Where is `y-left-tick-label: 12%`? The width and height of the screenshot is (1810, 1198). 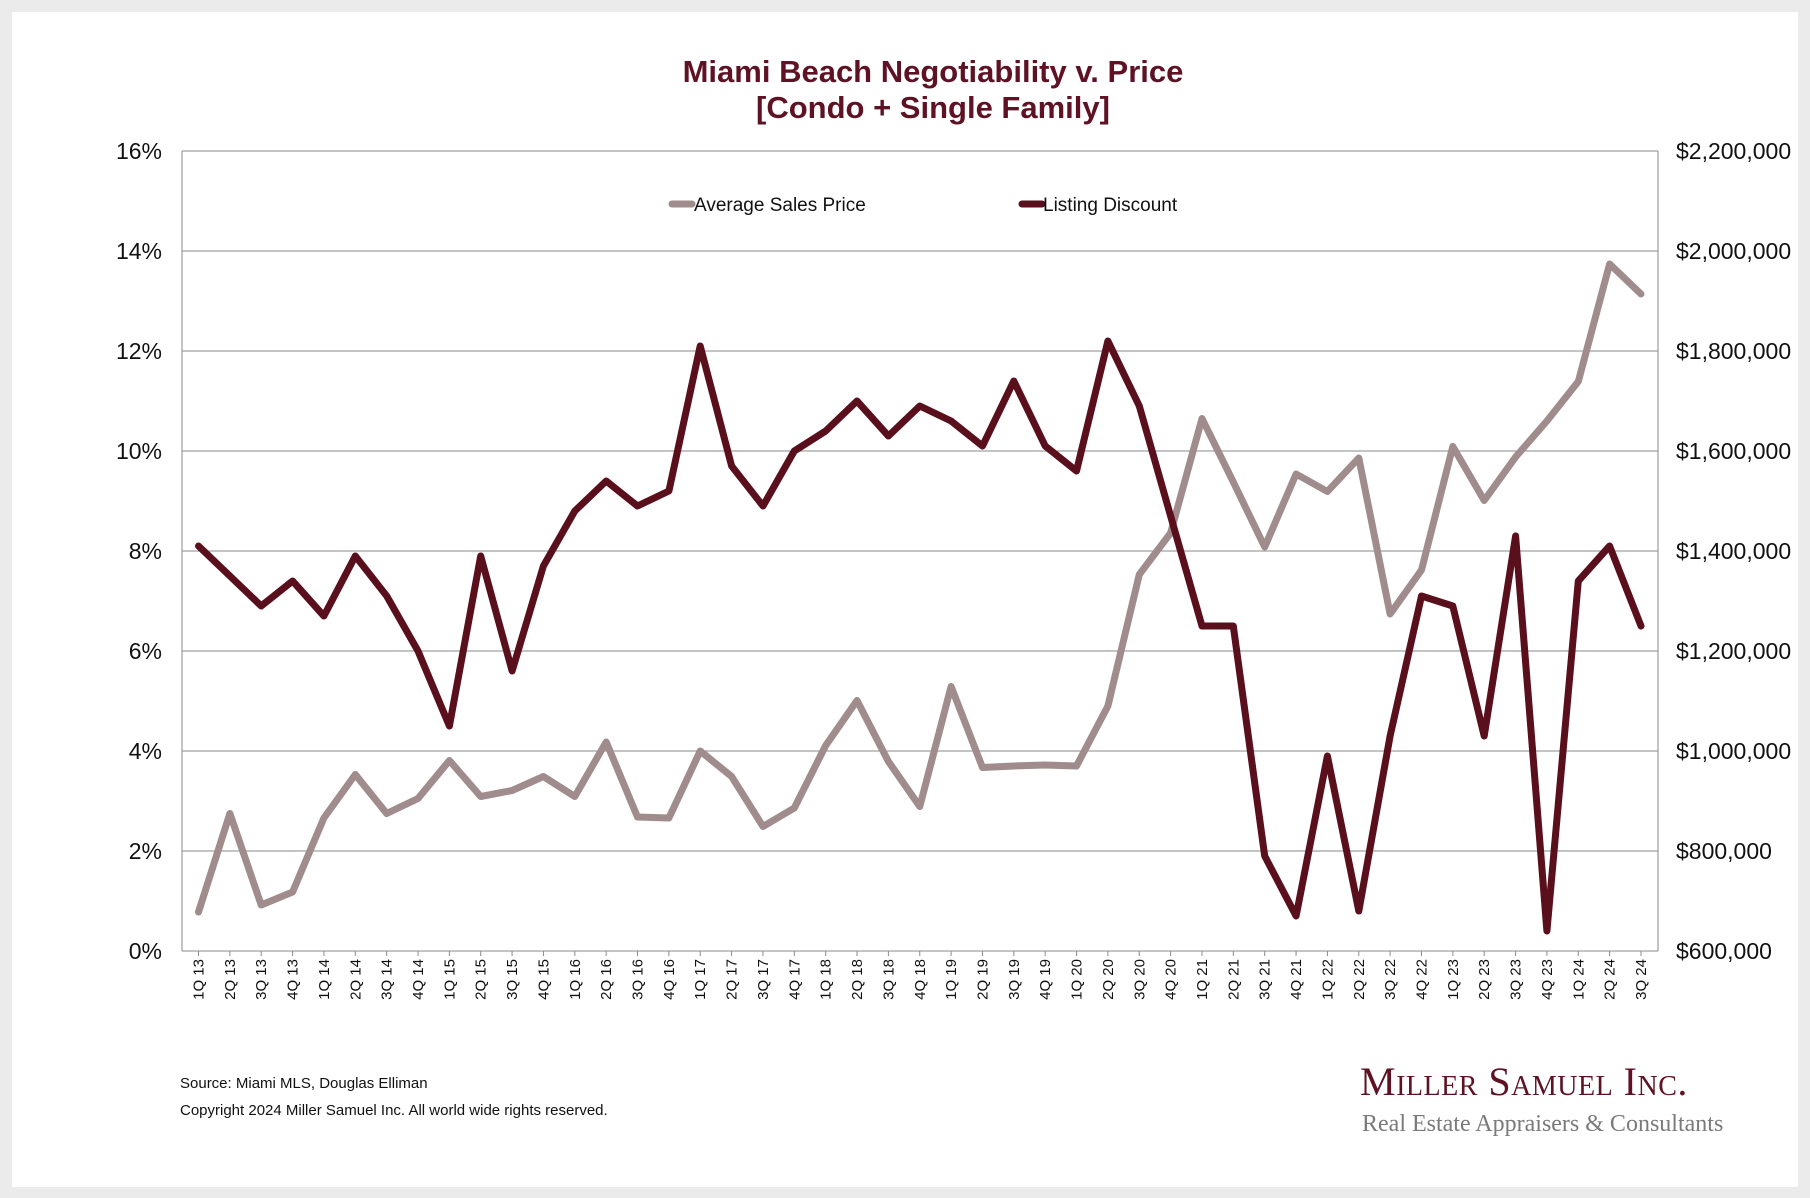
y-left-tick-label: 12% is located at coordinates (139, 351).